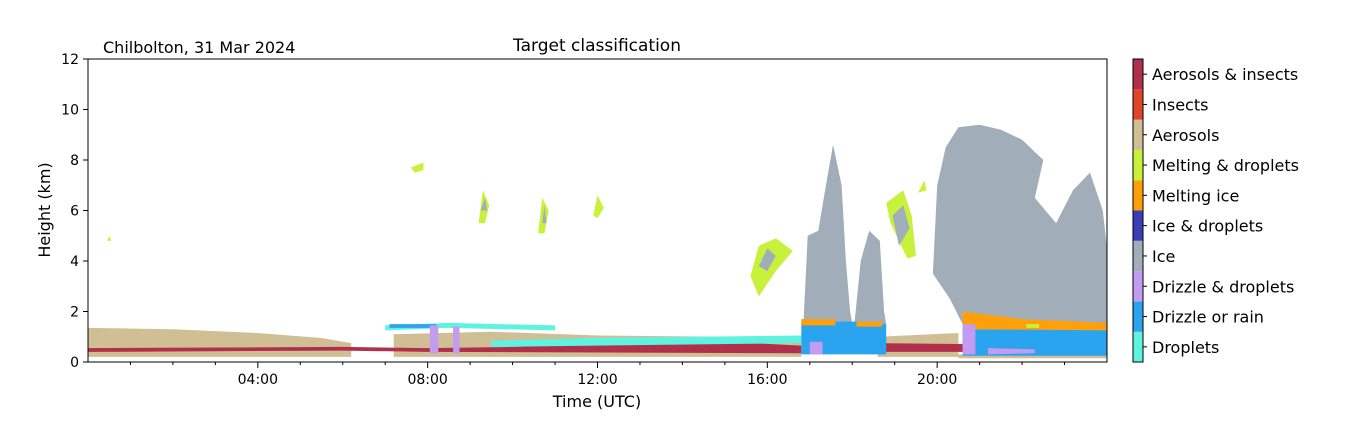  Describe the element at coordinates (596, 46) in the screenshot. I see `chart-title: Target classification` at that location.